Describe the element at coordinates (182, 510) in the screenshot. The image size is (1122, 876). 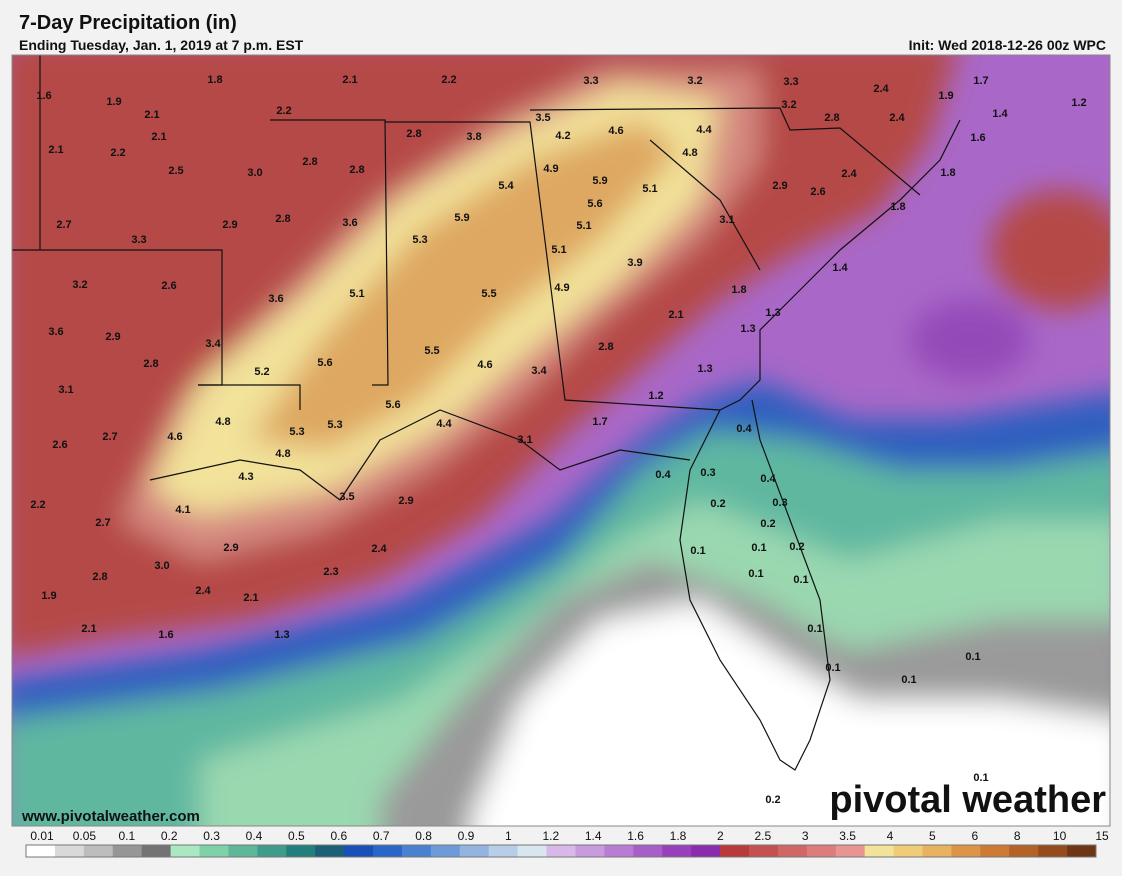
I see `map-value-label: 4.1` at that location.